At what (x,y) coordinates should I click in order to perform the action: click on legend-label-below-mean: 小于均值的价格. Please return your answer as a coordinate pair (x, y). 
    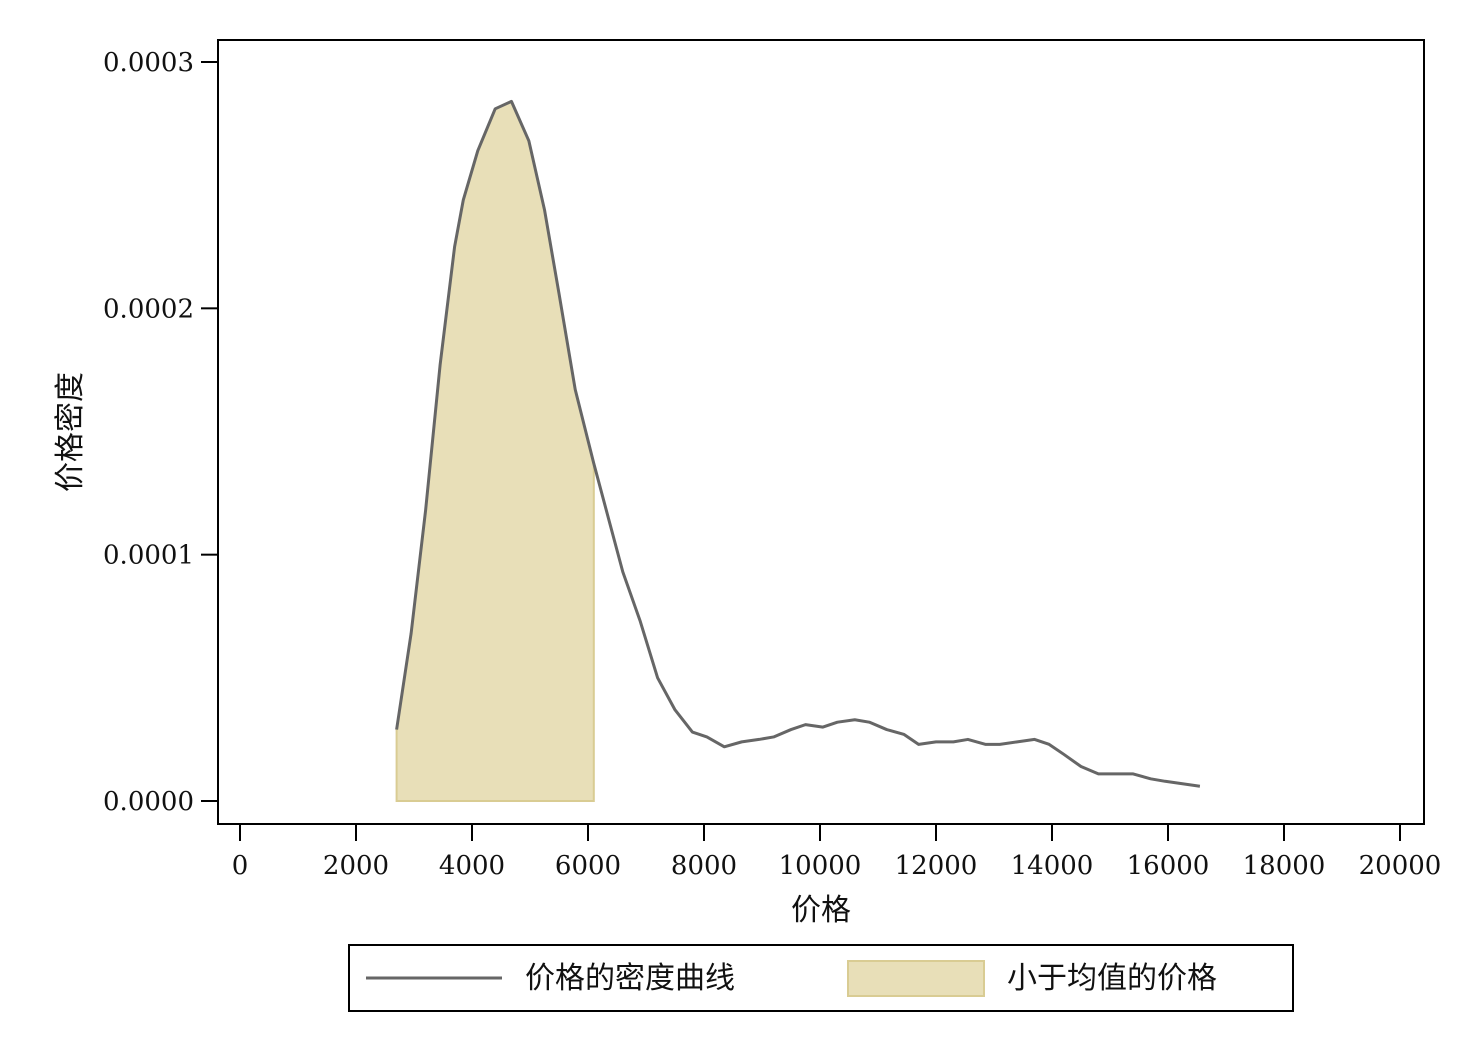
    Looking at the image, I should click on (1112, 978).